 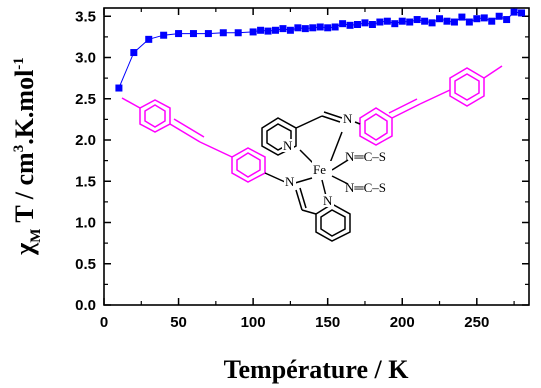 I want to click on alkyne-left-c, so click(x=216, y=149).